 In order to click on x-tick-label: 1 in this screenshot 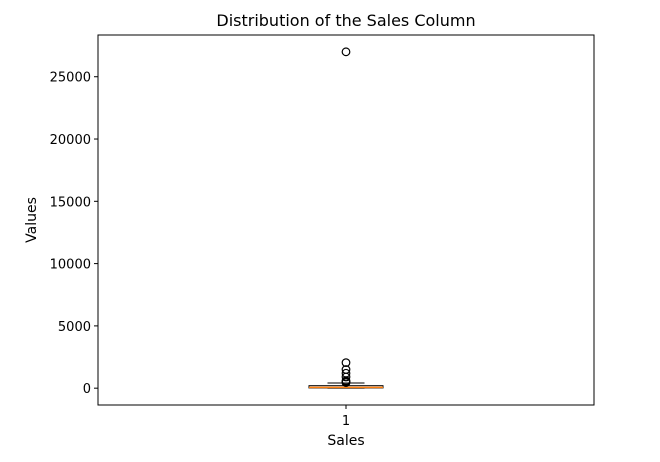, I will do `click(346, 421)`.